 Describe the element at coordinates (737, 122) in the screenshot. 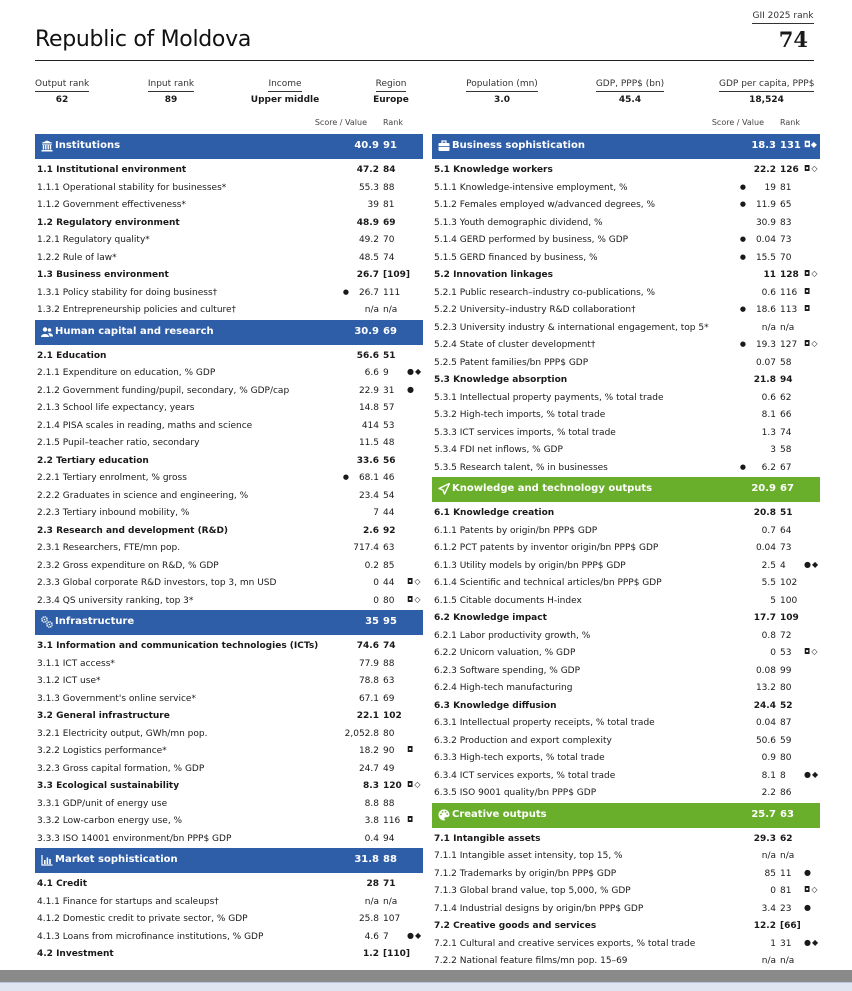

I see `score-column-header: Score / Value` at that location.